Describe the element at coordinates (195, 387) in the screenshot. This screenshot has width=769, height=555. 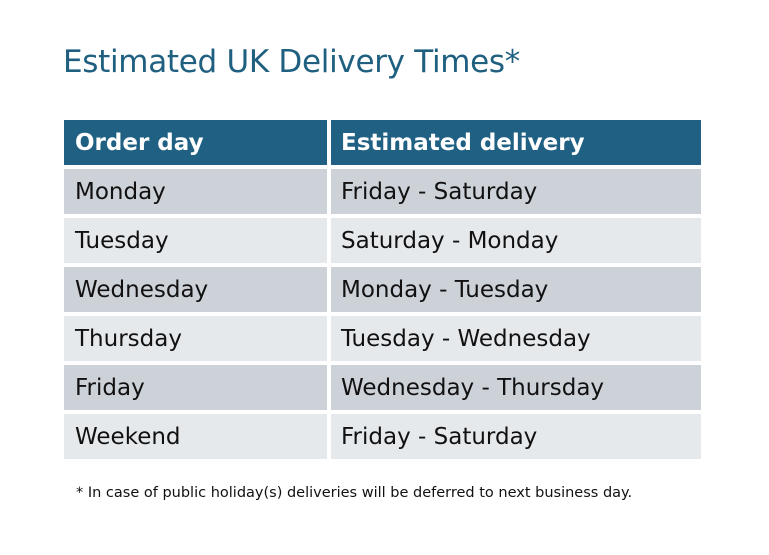
I see `order-day-cell: Friday` at that location.